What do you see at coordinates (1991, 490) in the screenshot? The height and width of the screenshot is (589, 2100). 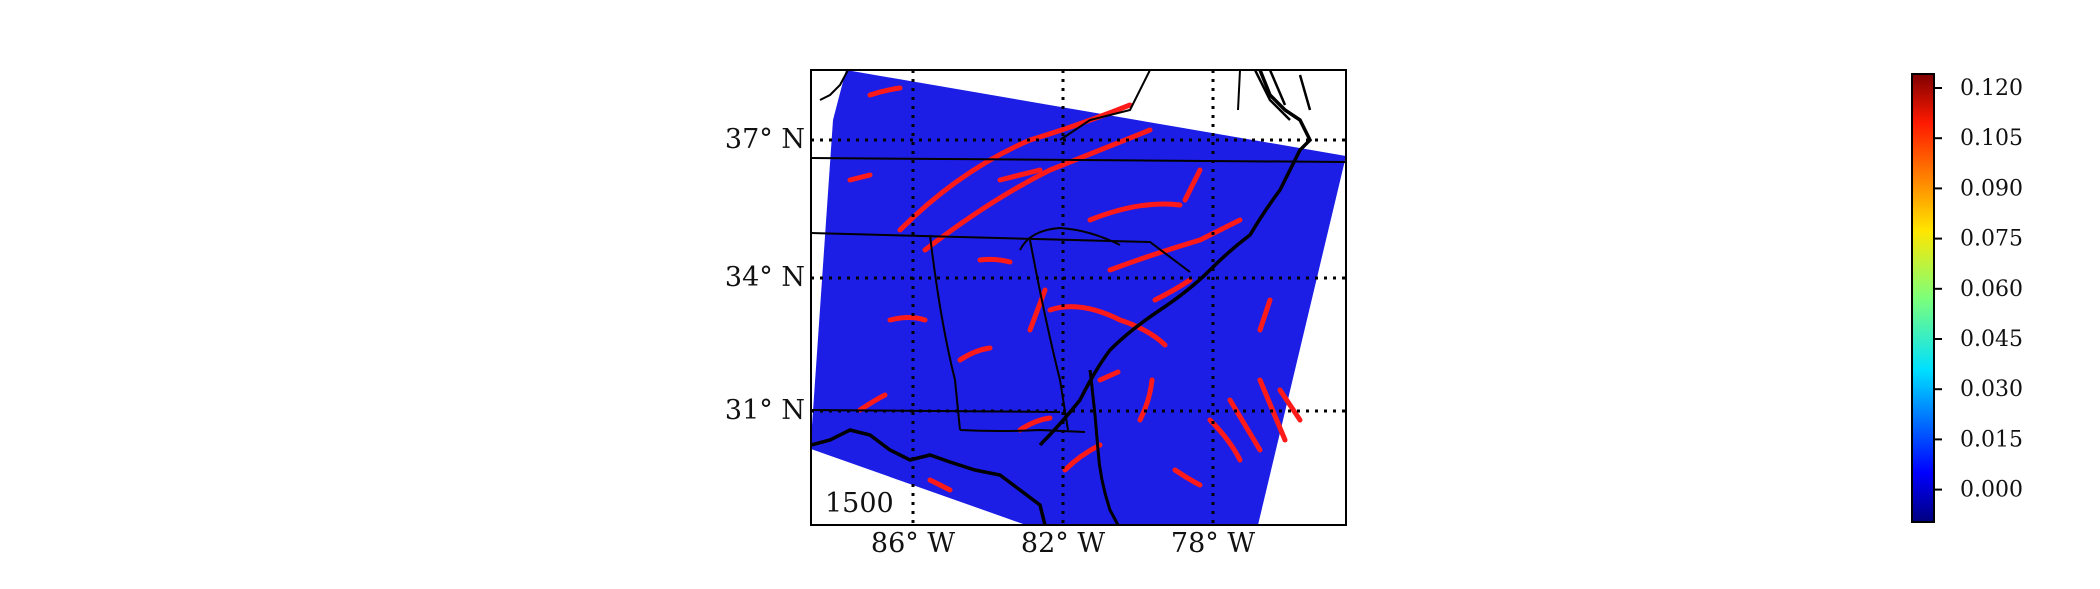 I see `colorbar-tick-label: 0.000` at bounding box center [1991, 490].